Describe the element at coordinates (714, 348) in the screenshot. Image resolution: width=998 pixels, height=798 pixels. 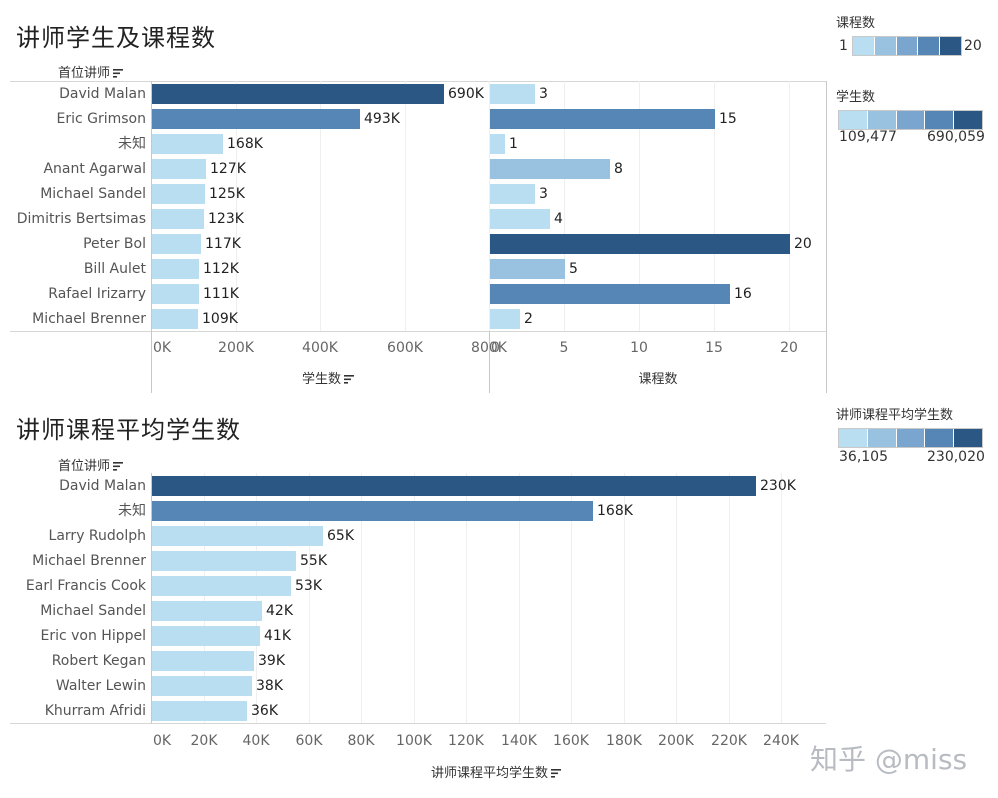
I see `courses-tick-label: 15` at that location.